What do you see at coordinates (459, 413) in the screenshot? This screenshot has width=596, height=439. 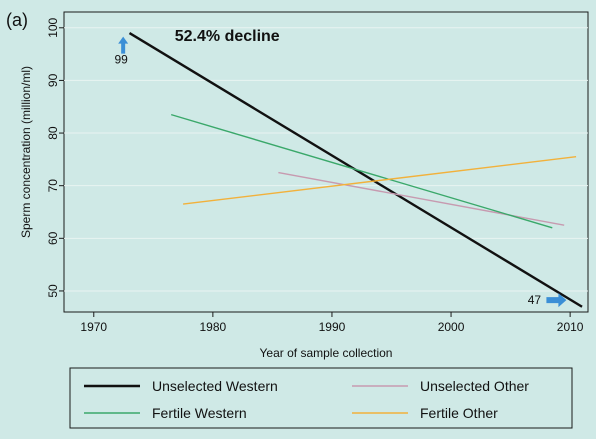 I see `legend-label-fertile-other: Fertile Other` at bounding box center [459, 413].